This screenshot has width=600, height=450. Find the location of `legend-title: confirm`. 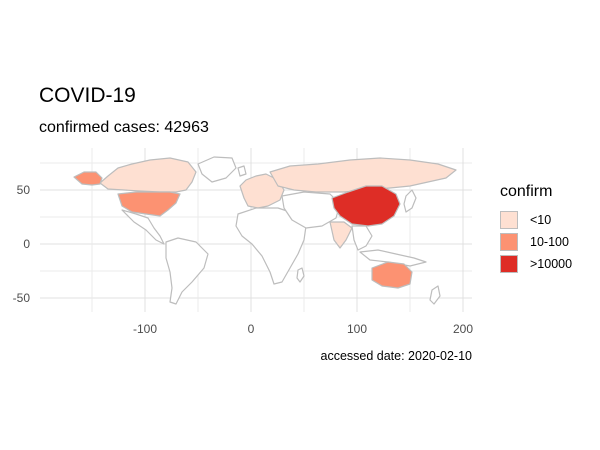

legend-title: confirm is located at coordinates (526, 191).